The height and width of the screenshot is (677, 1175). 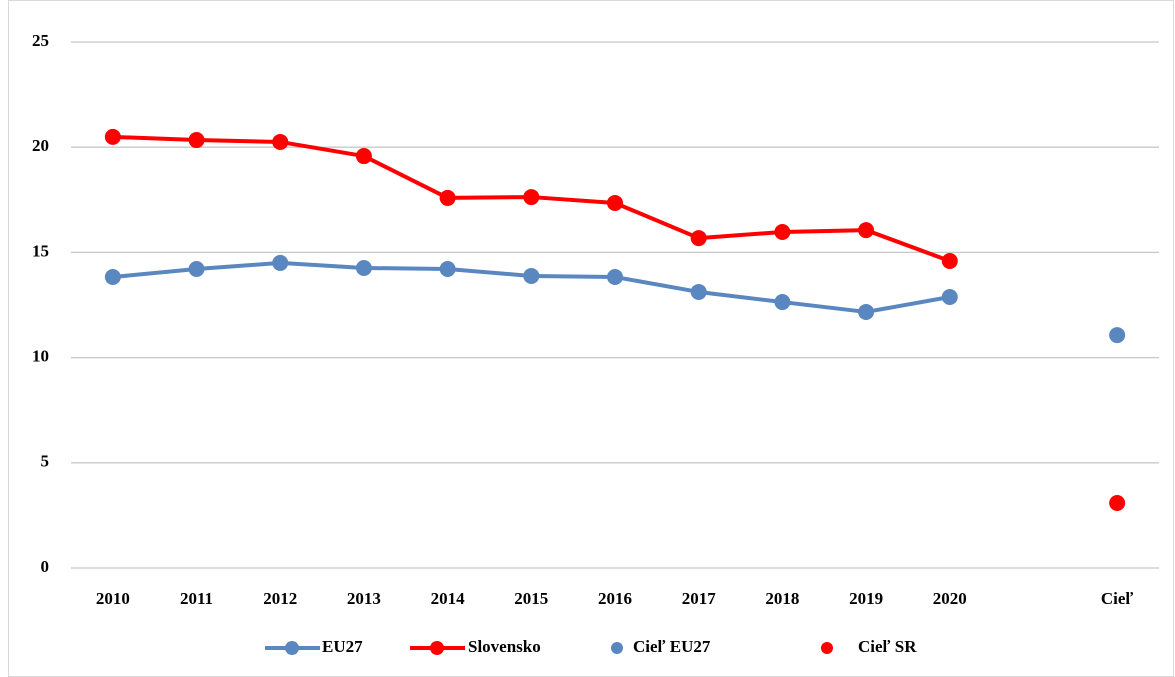 I want to click on x-tick-label: 2019, so click(x=866, y=598).